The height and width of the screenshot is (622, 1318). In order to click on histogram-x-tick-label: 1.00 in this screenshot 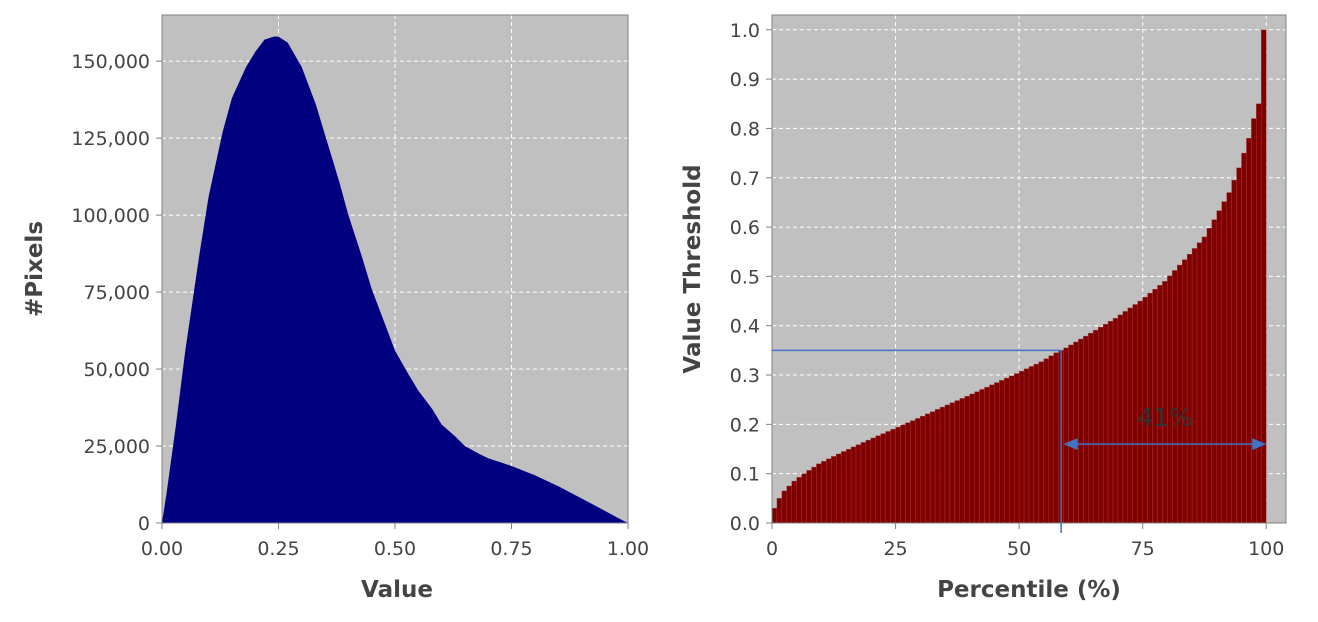, I will do `click(628, 549)`.